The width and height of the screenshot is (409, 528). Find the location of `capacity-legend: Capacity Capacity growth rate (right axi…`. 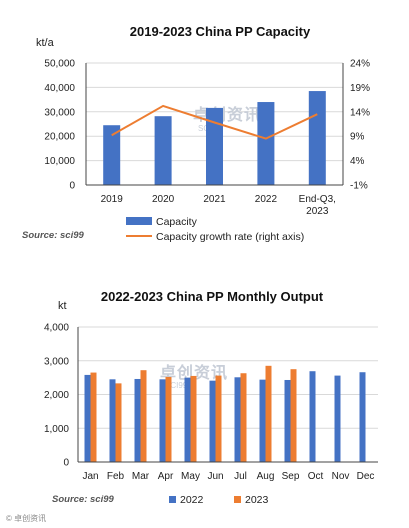

capacity-legend: Capacity Capacity growth rate (right axi… is located at coordinates (215, 229).